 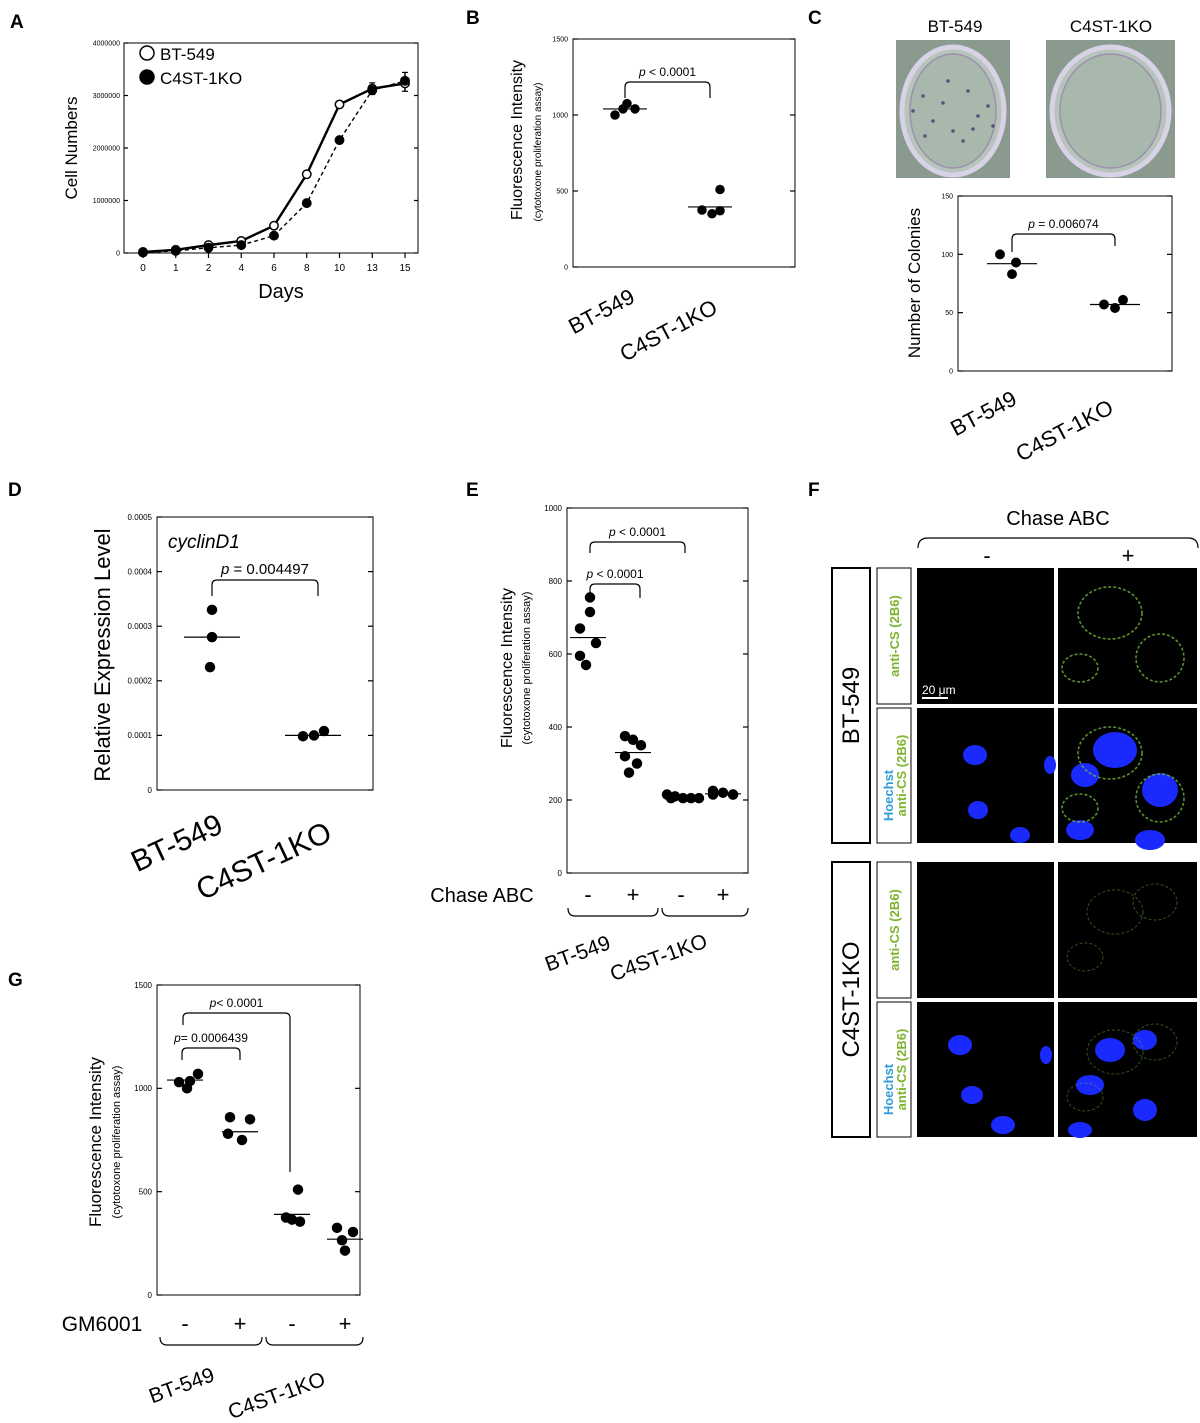 I want to click on y-axis-label: Cell Numbers, so click(x=71, y=148).